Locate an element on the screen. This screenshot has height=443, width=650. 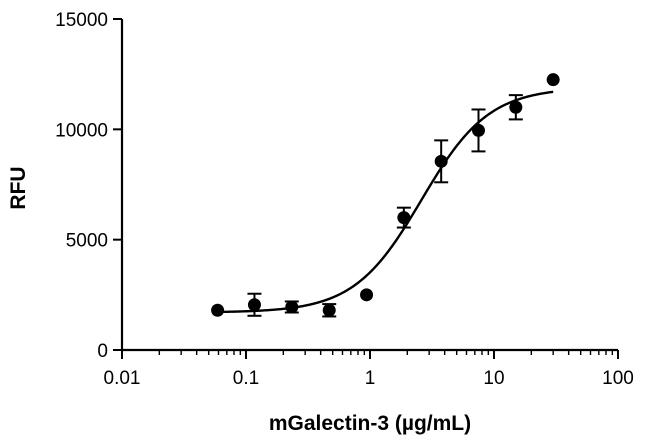
y-tick-label: 10000 is located at coordinates (81, 130).